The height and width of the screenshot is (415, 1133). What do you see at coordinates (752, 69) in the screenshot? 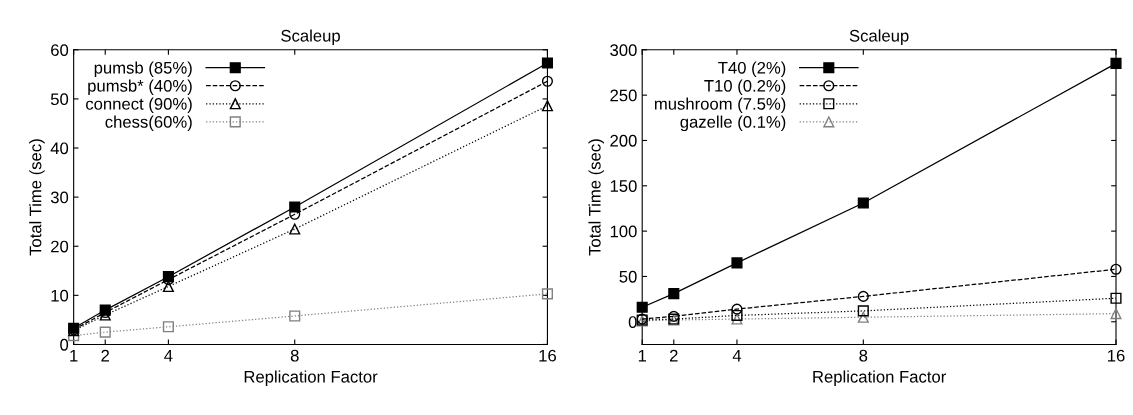
I see `legend-label: T40 (2%)` at bounding box center [752, 69].